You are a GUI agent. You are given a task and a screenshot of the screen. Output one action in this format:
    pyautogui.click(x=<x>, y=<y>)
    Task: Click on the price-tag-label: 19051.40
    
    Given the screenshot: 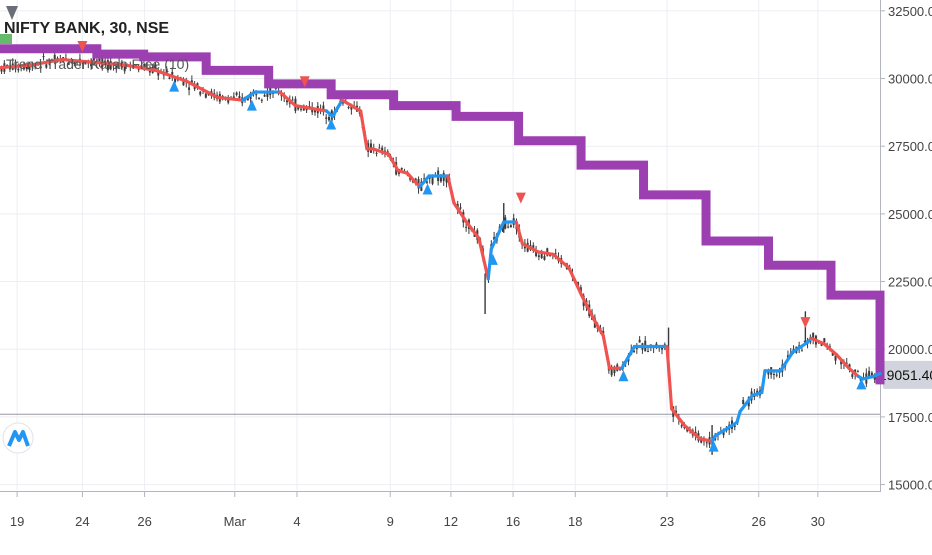 What is the action you would take?
    pyautogui.click(x=905, y=375)
    